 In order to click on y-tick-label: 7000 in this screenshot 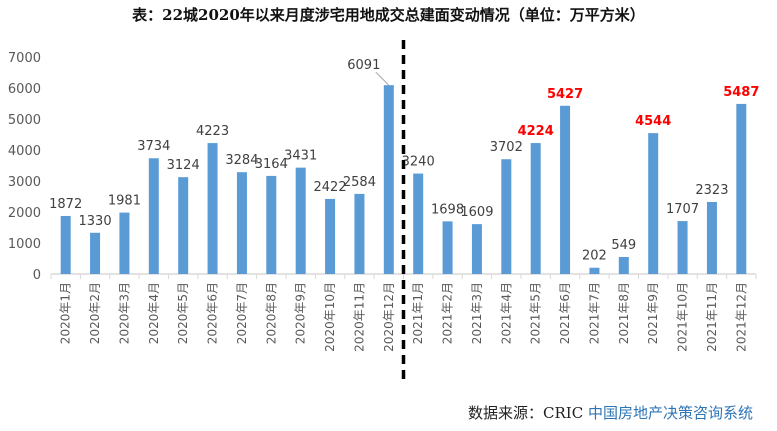, I will do `click(24, 58)`.